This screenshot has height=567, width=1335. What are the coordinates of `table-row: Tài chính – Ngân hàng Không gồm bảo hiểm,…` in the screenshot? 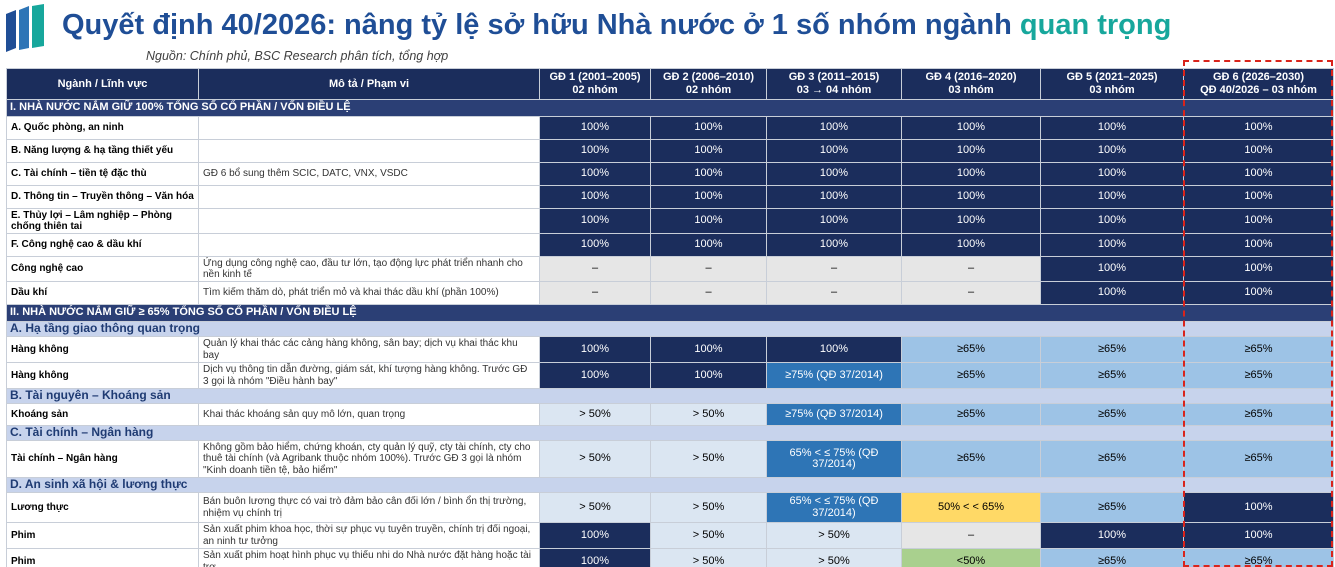 It's located at (670, 459).